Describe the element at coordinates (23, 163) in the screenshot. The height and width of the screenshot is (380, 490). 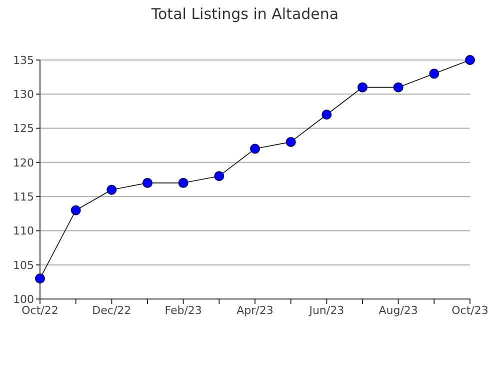
I see `y-tick-label: 120` at that location.